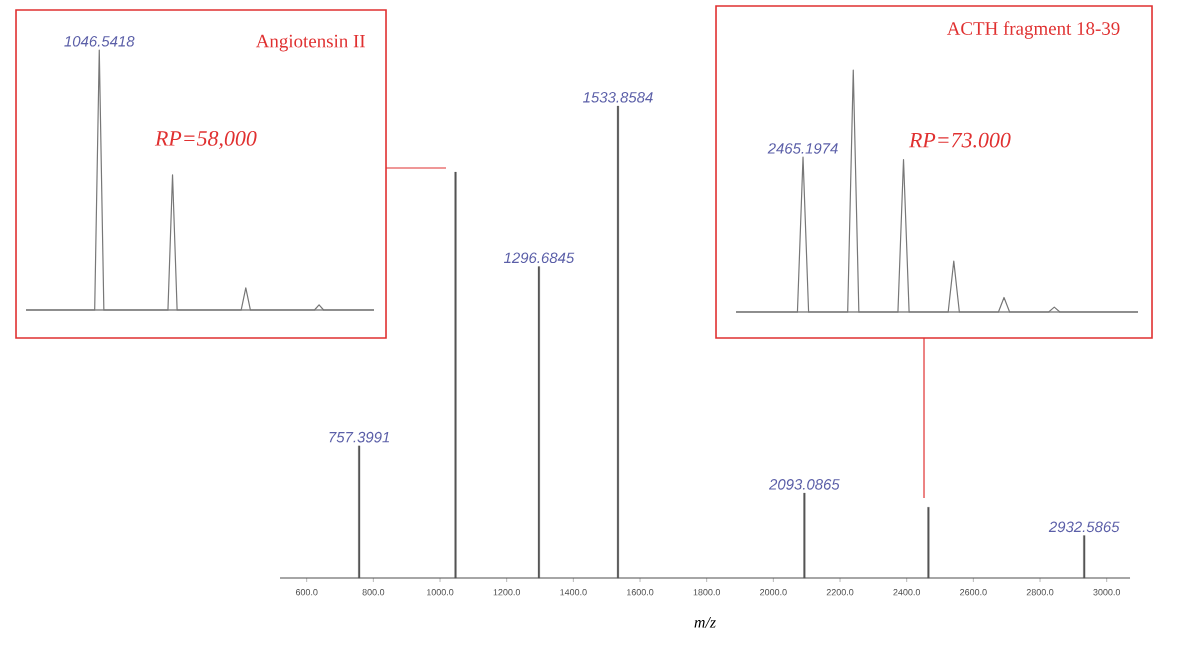 This screenshot has width=1200, height=658. What do you see at coordinates (205, 139) in the screenshot?
I see `annotation: RP=58,000` at bounding box center [205, 139].